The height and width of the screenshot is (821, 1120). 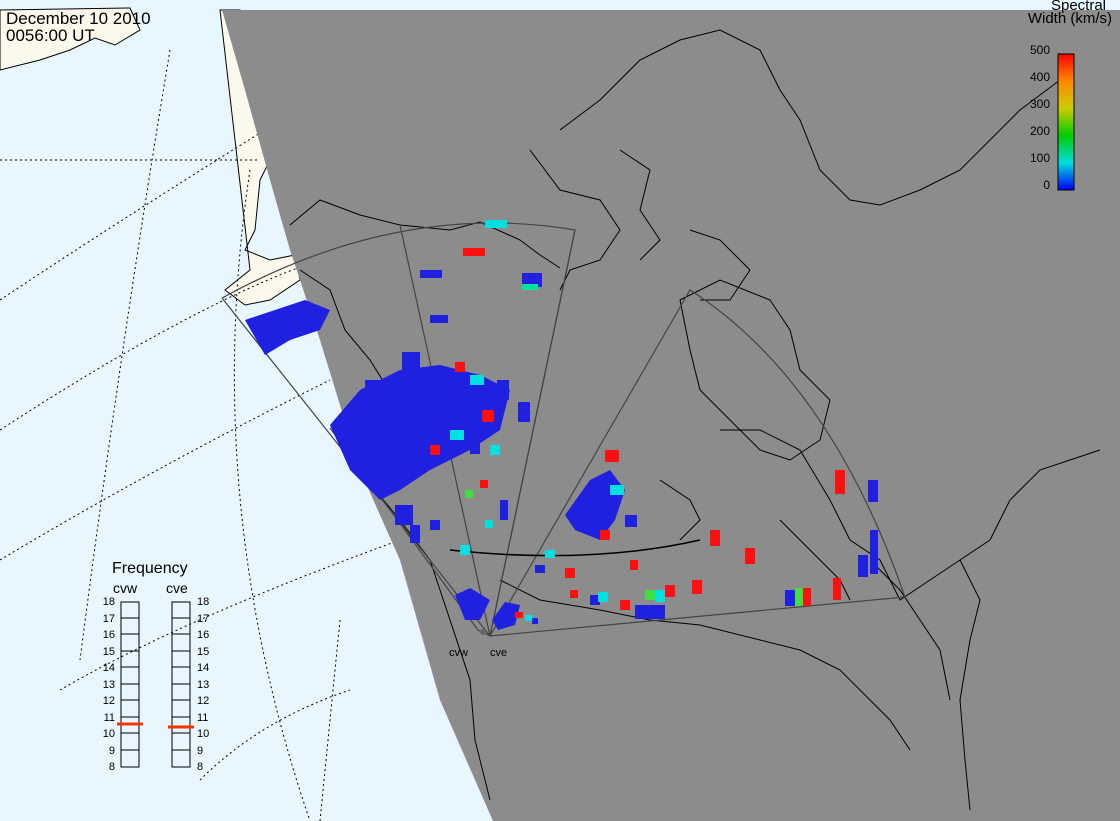 What do you see at coordinates (108, 651) in the screenshot?
I see `frequency-tick-left: 15` at bounding box center [108, 651].